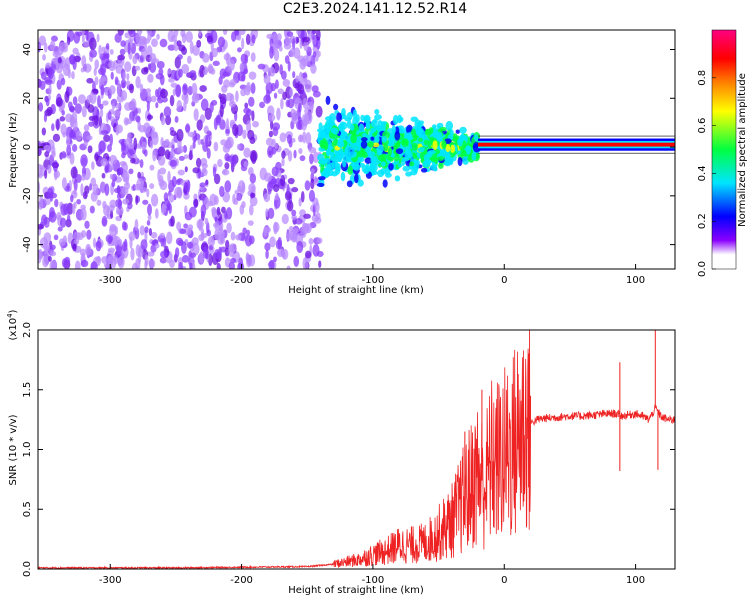  Describe the element at coordinates (635, 280) in the screenshot. I see `spectrogram-x-tick-label: 100` at that location.